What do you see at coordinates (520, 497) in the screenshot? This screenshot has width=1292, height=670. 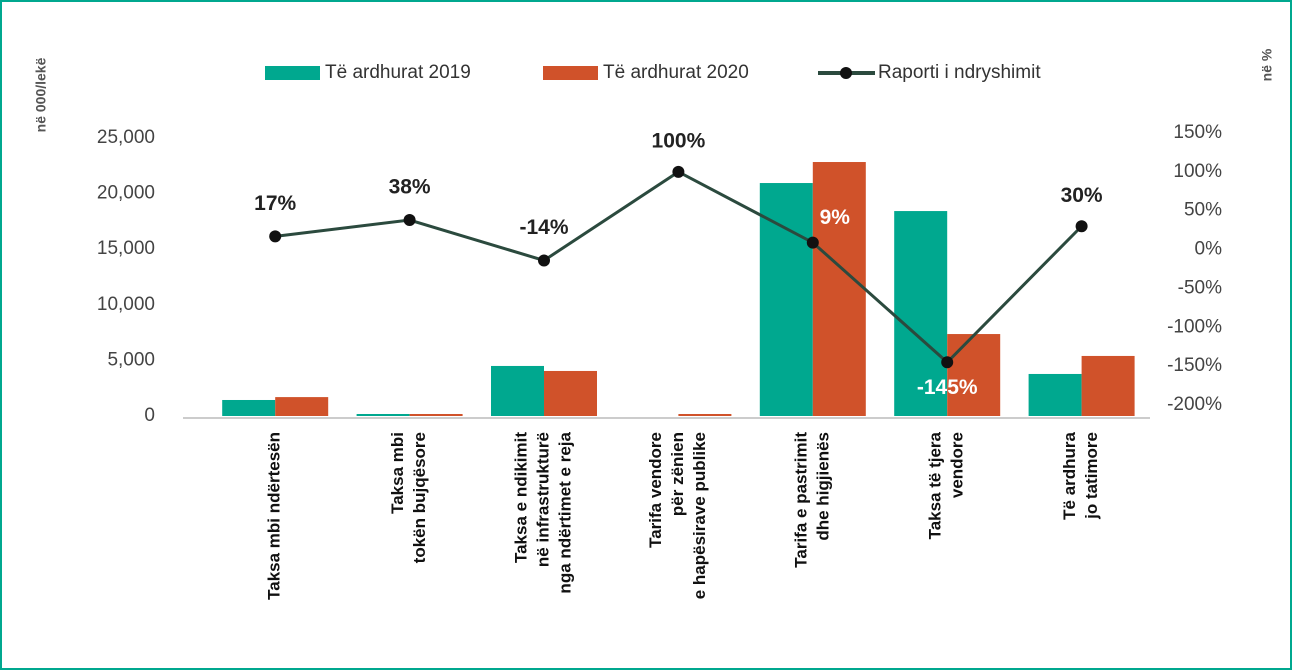 I see `x-tick-label: Taksa e ndikimit` at bounding box center [520, 497].